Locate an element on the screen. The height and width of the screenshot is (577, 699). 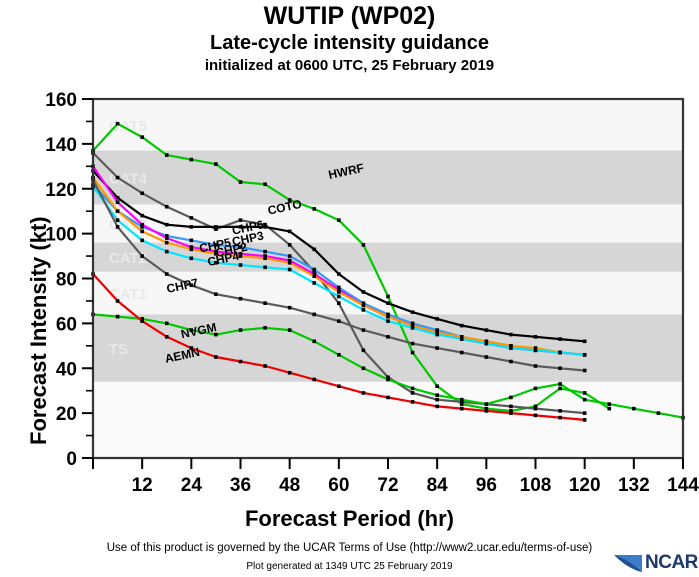
x-tick-label: 60 is located at coordinates (338, 485).